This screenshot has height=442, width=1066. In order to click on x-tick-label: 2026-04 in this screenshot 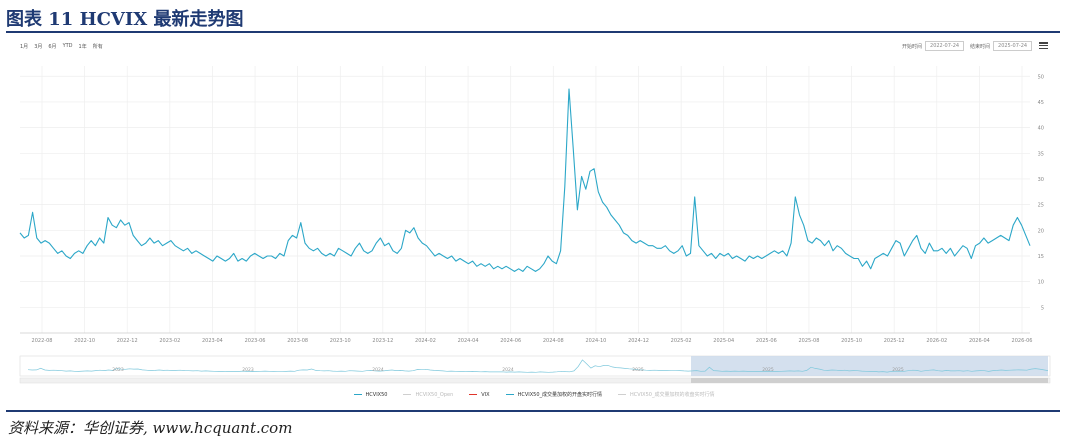, I will do `click(979, 341)`.